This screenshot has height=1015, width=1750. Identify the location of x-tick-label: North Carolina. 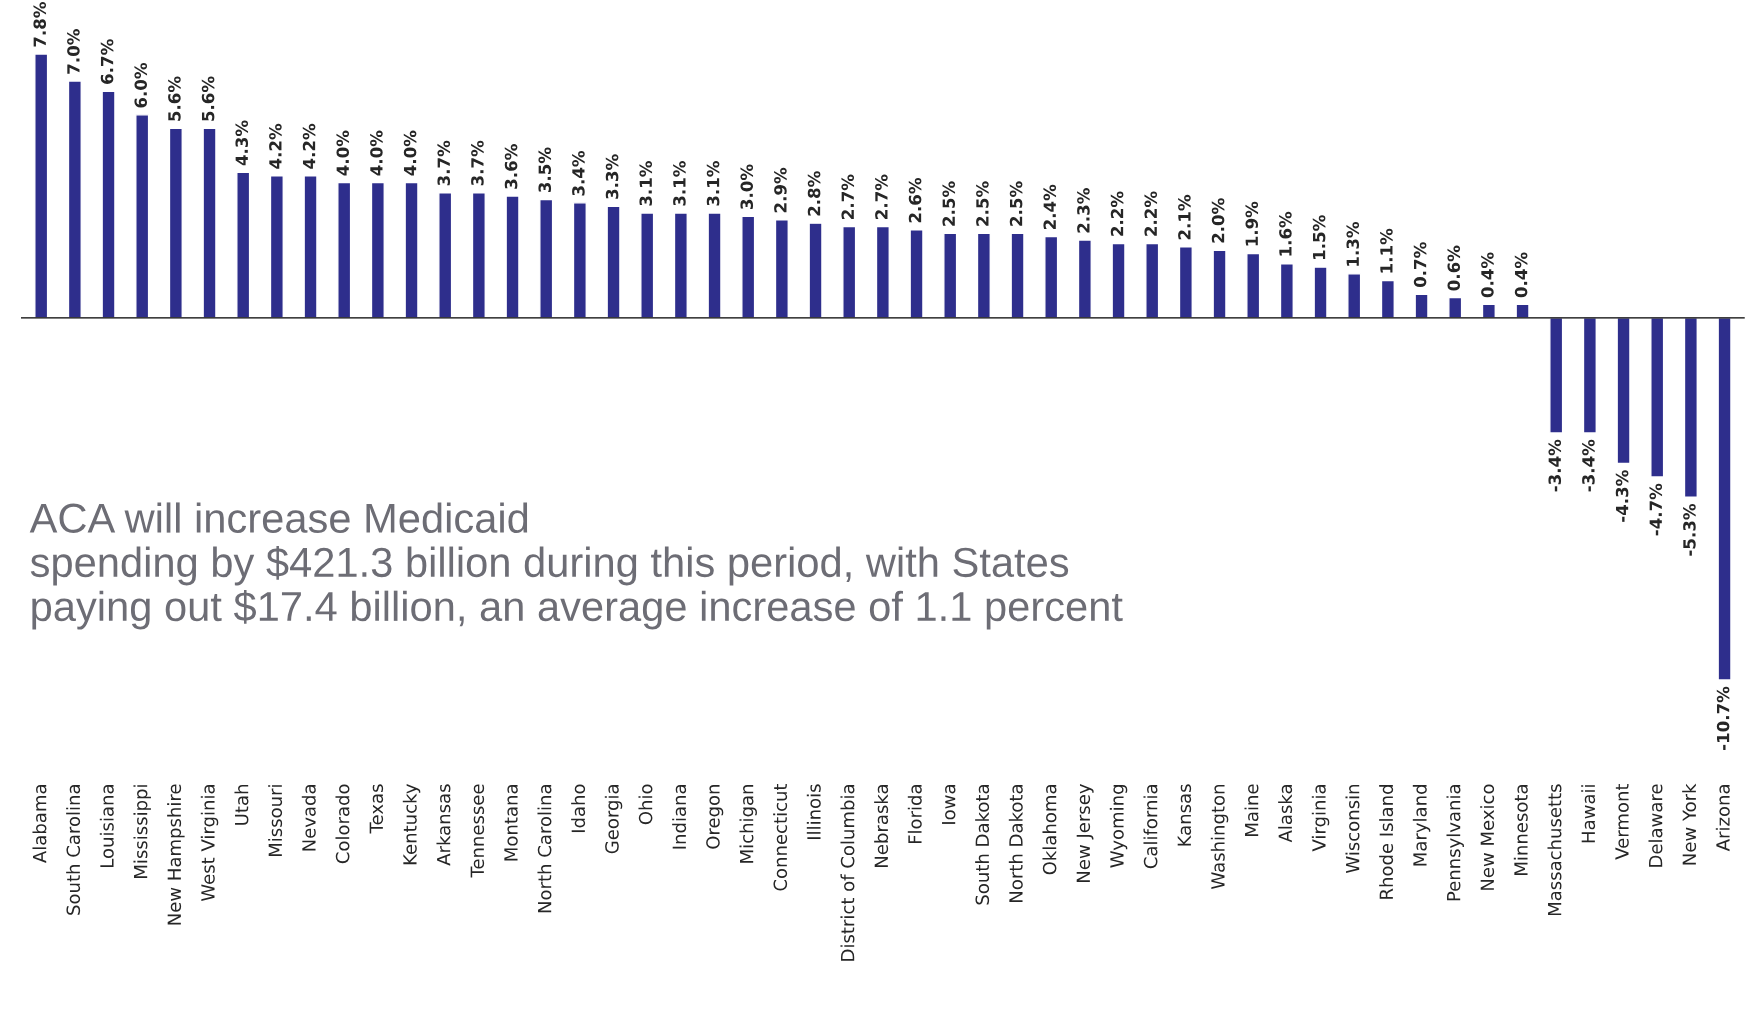
(544, 849).